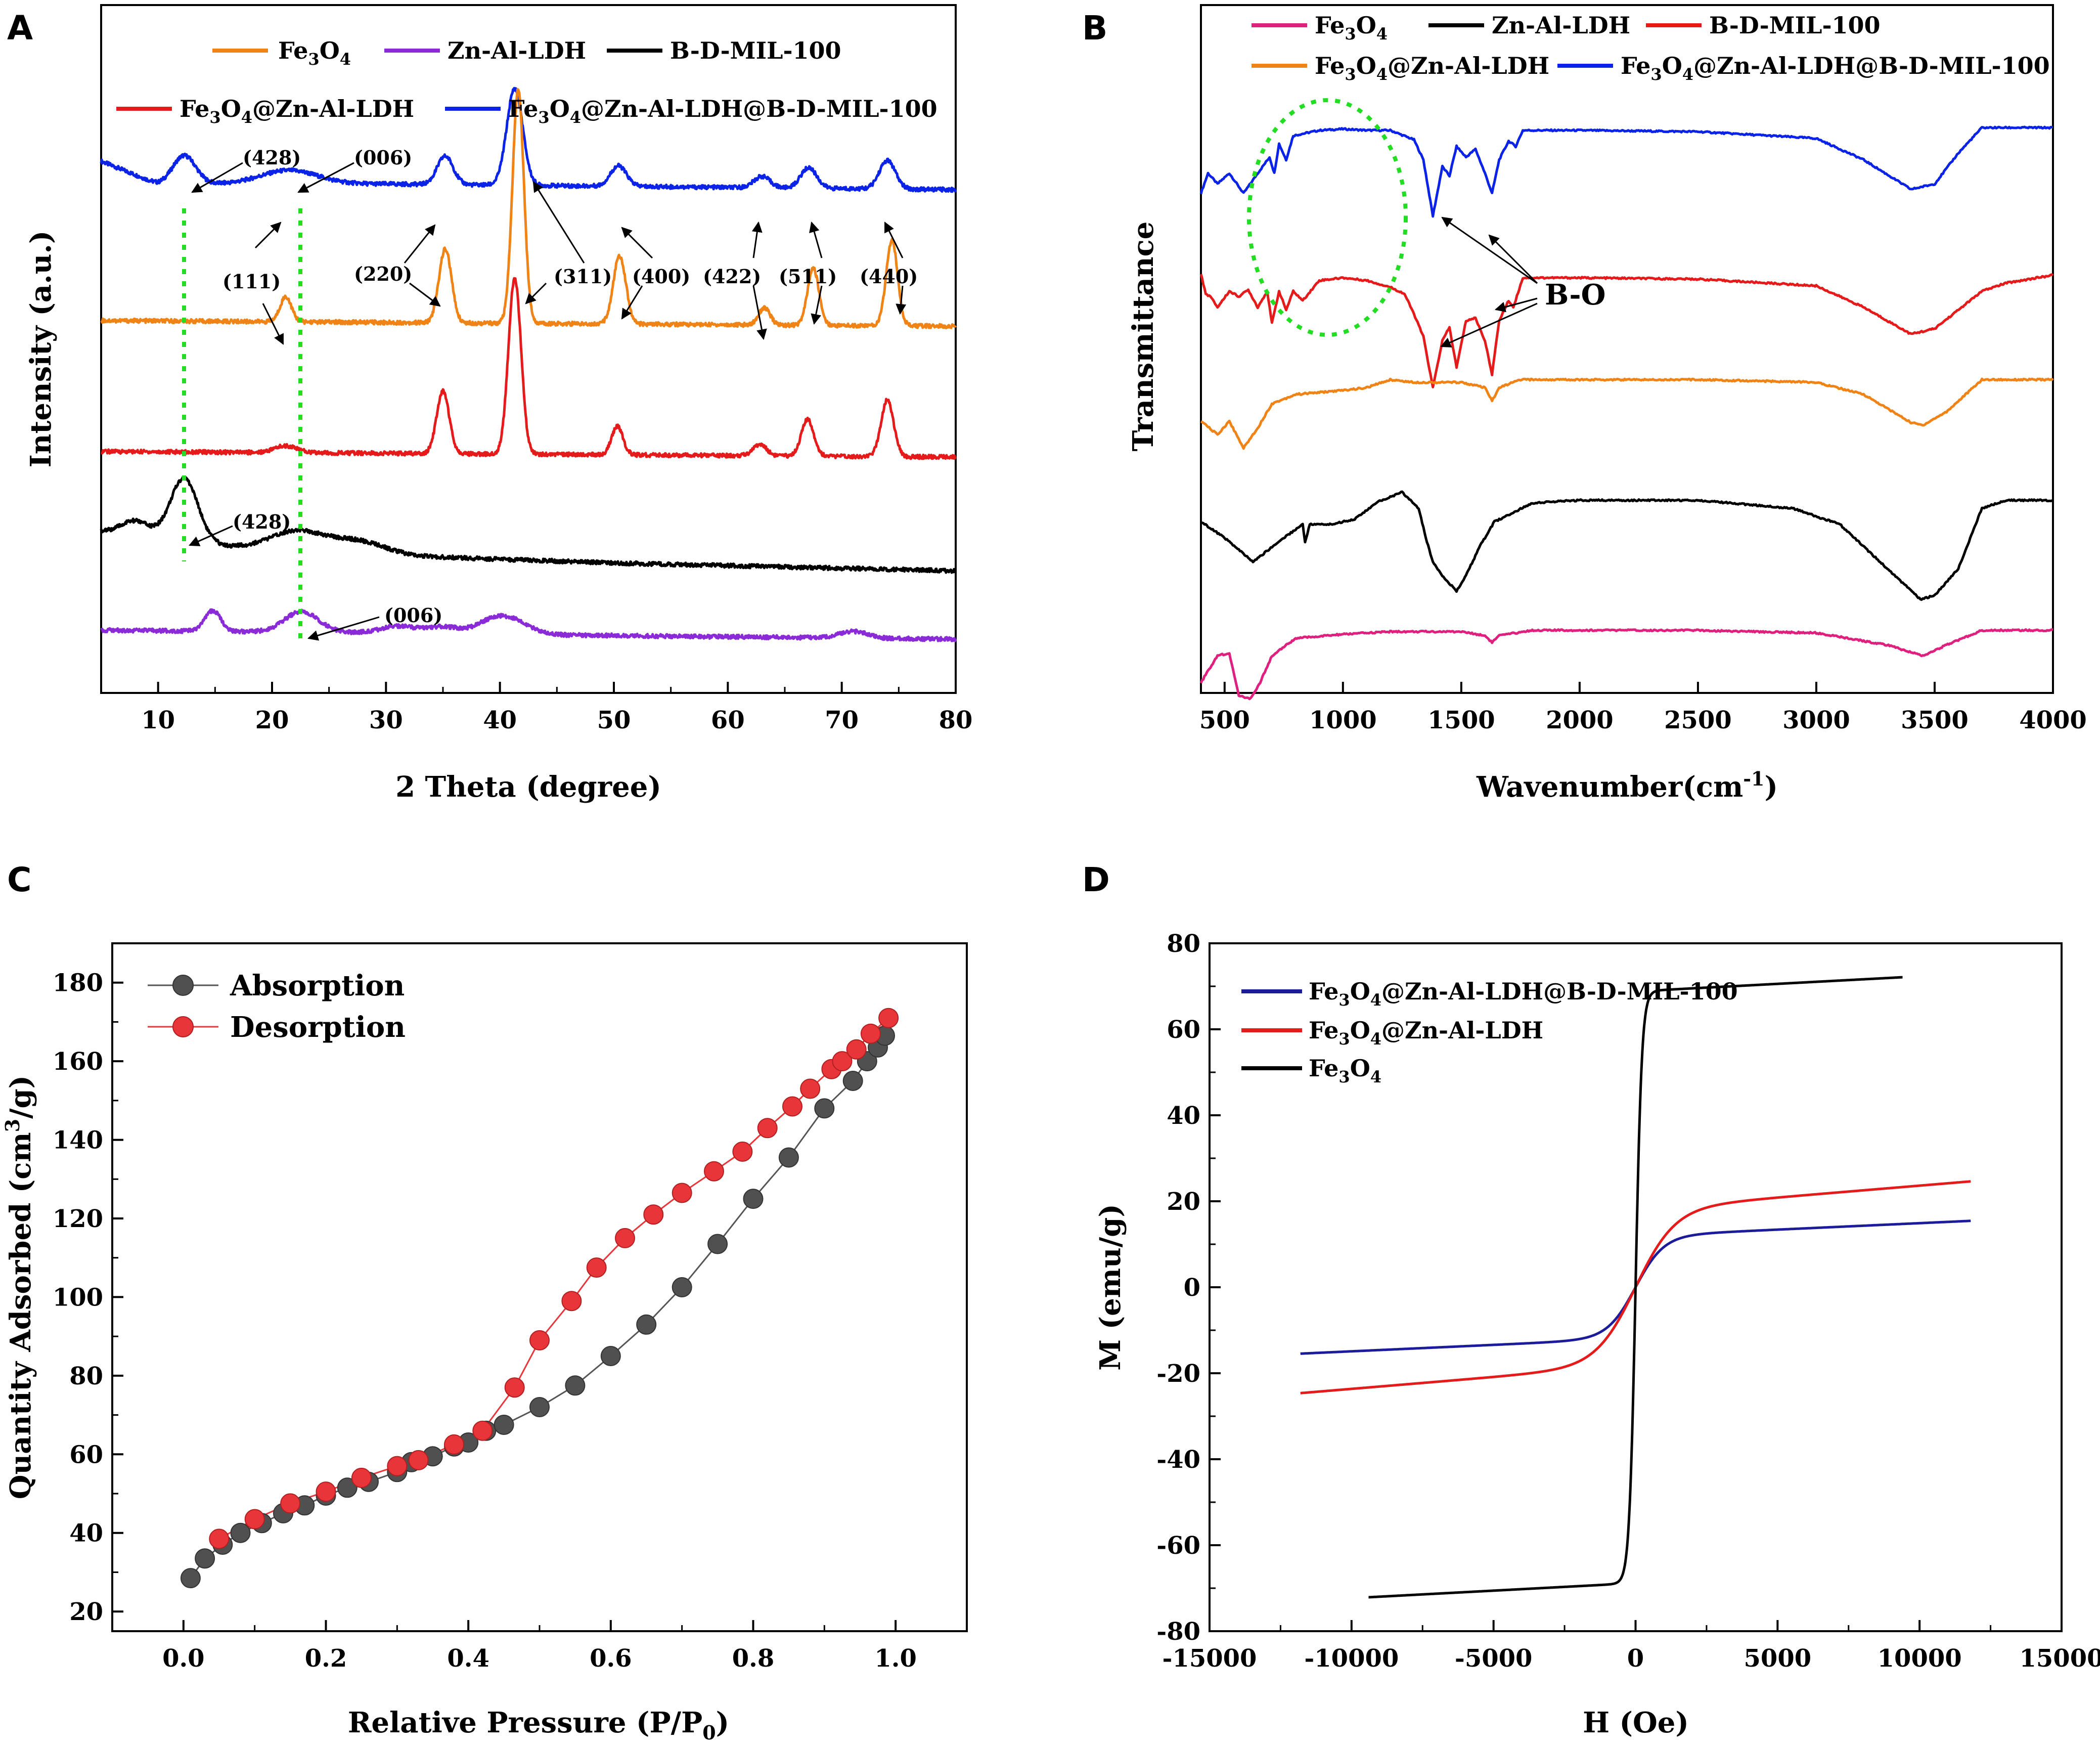  I want to click on panel-b-xlabel: Wavenumber(cm-1), so click(1627, 785).